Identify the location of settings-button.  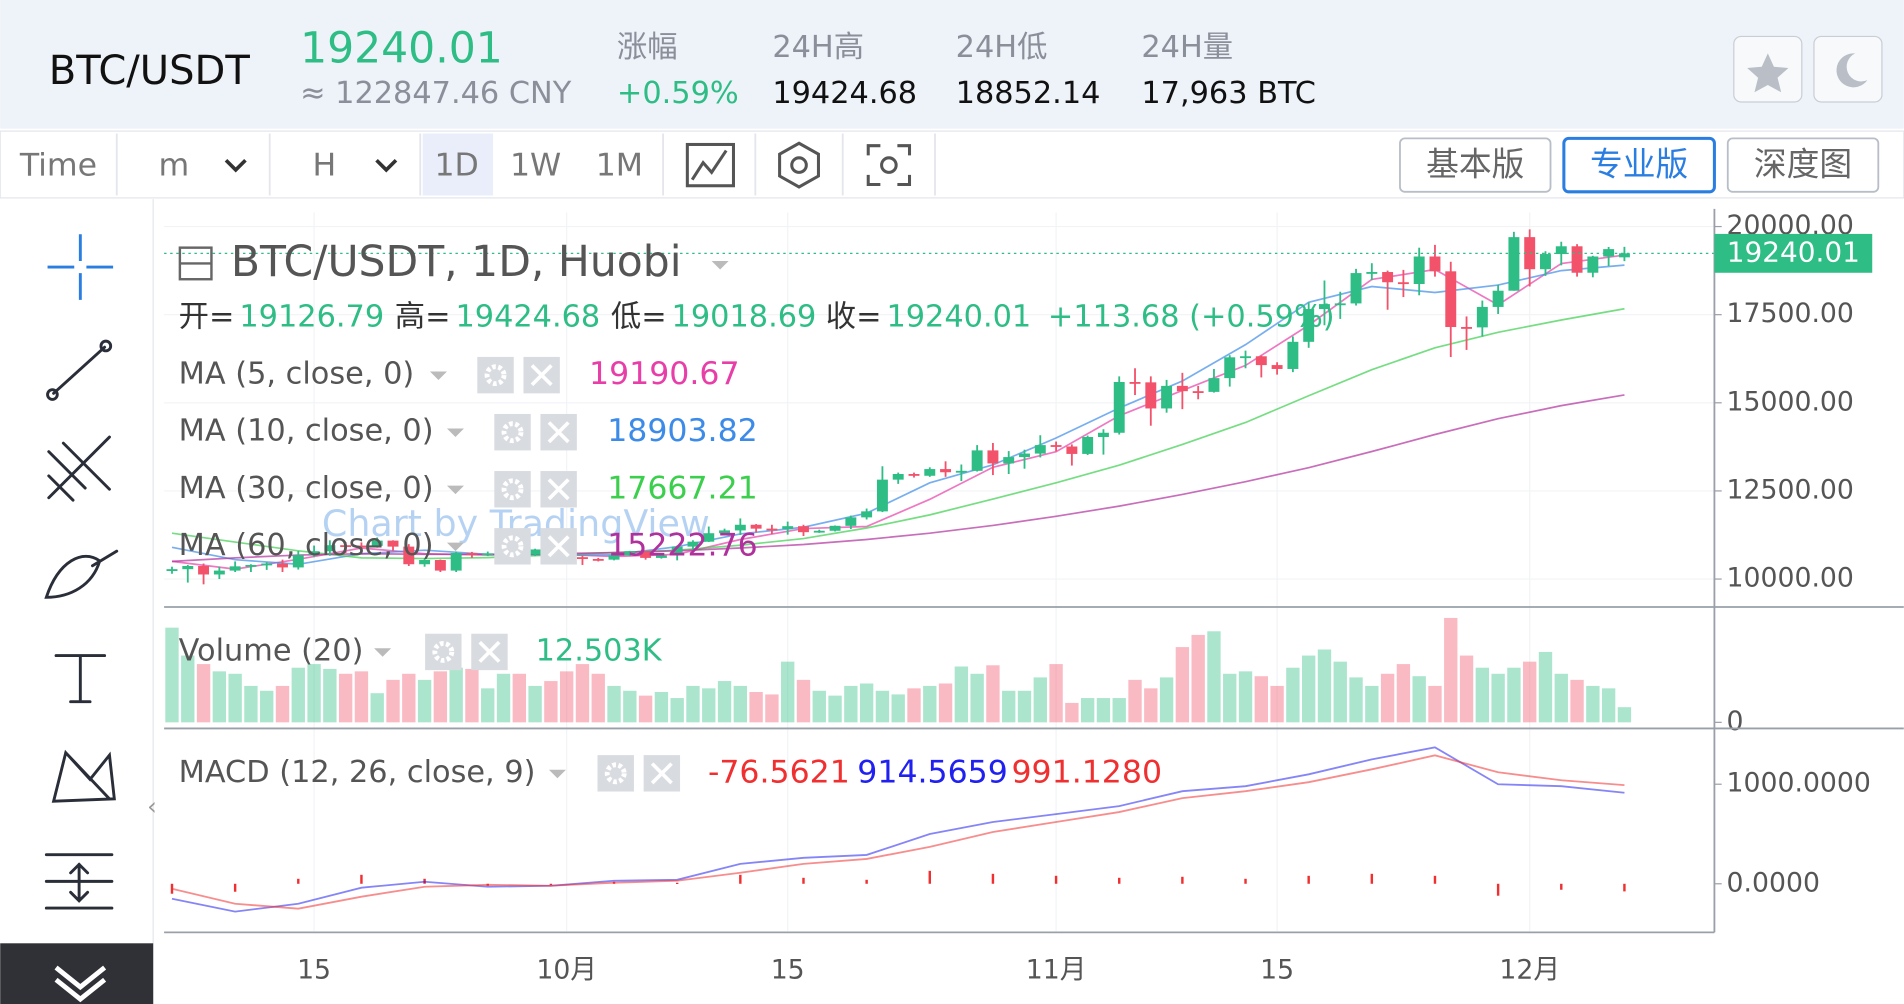
(799, 165).